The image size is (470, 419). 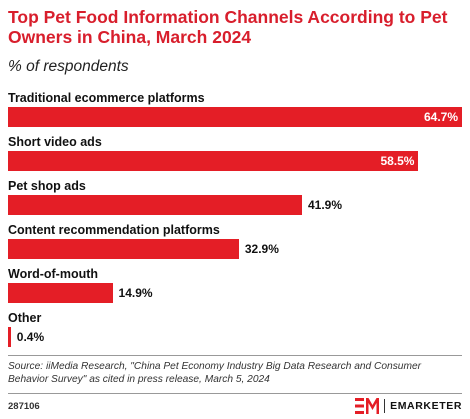 I want to click on category-label: Short video ads, so click(x=55, y=142).